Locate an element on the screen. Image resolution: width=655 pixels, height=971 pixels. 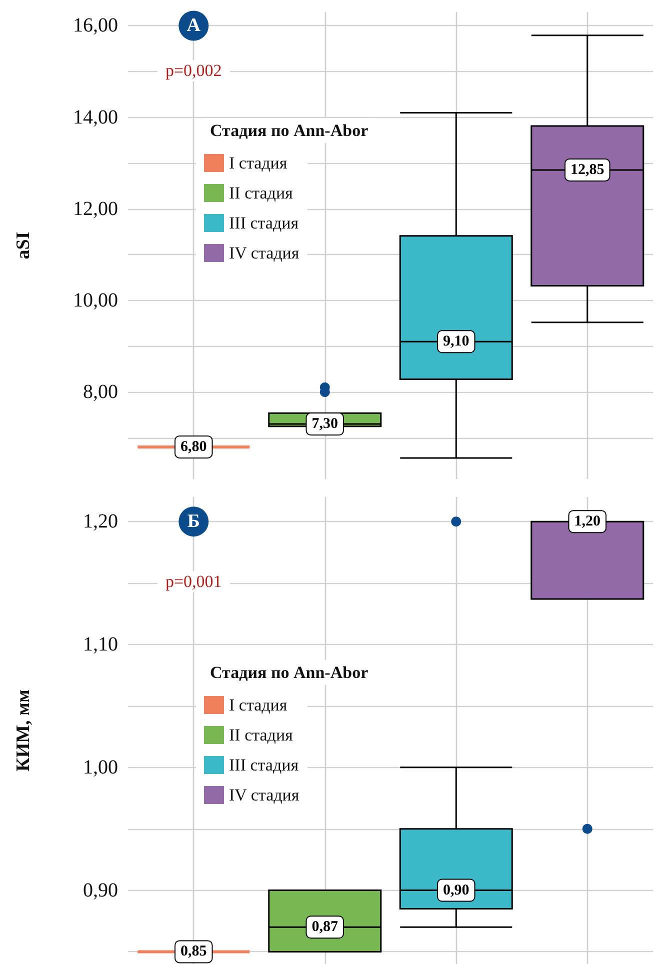
text: 12,85 is located at coordinates (587, 170).